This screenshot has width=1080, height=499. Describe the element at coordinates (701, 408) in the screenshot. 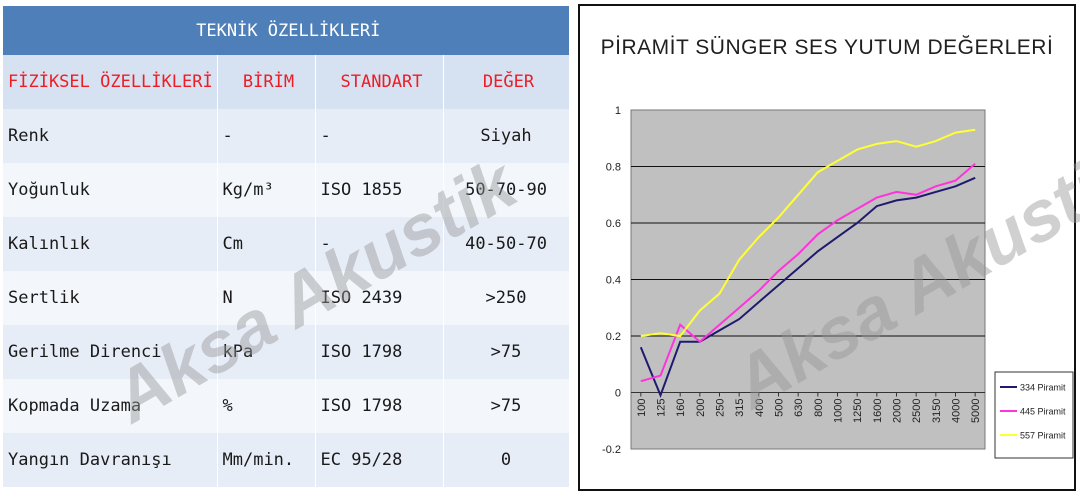

I see `x-tick-label: 200` at that location.